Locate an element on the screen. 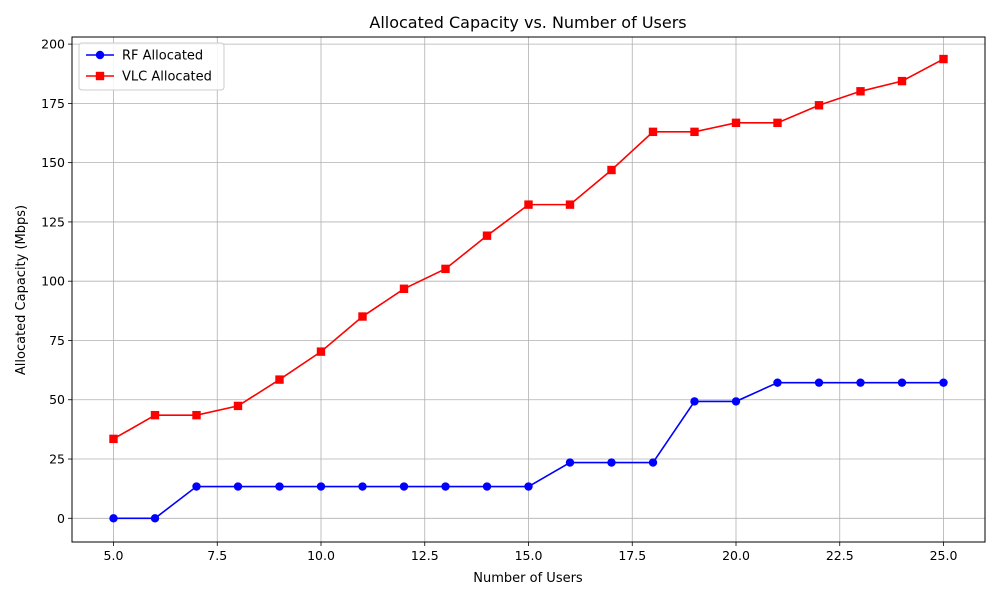  y-tick-label: 100 is located at coordinates (53, 281).